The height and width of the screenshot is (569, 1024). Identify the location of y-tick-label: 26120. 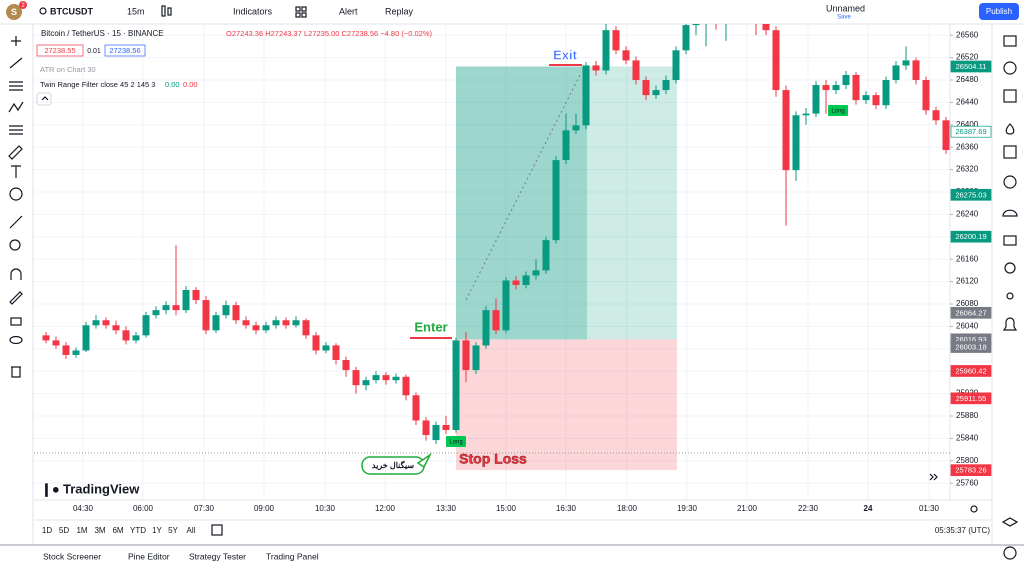
(967, 281).